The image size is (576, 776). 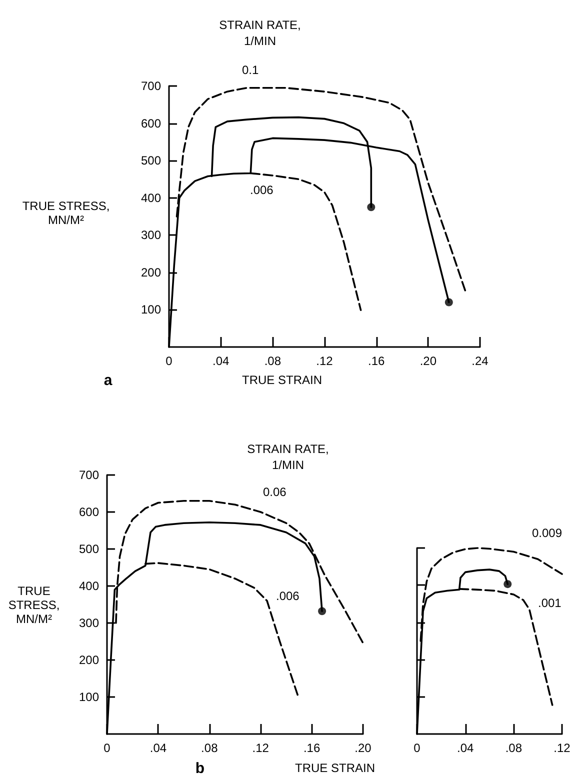 I want to click on text: a, so click(x=108, y=380).